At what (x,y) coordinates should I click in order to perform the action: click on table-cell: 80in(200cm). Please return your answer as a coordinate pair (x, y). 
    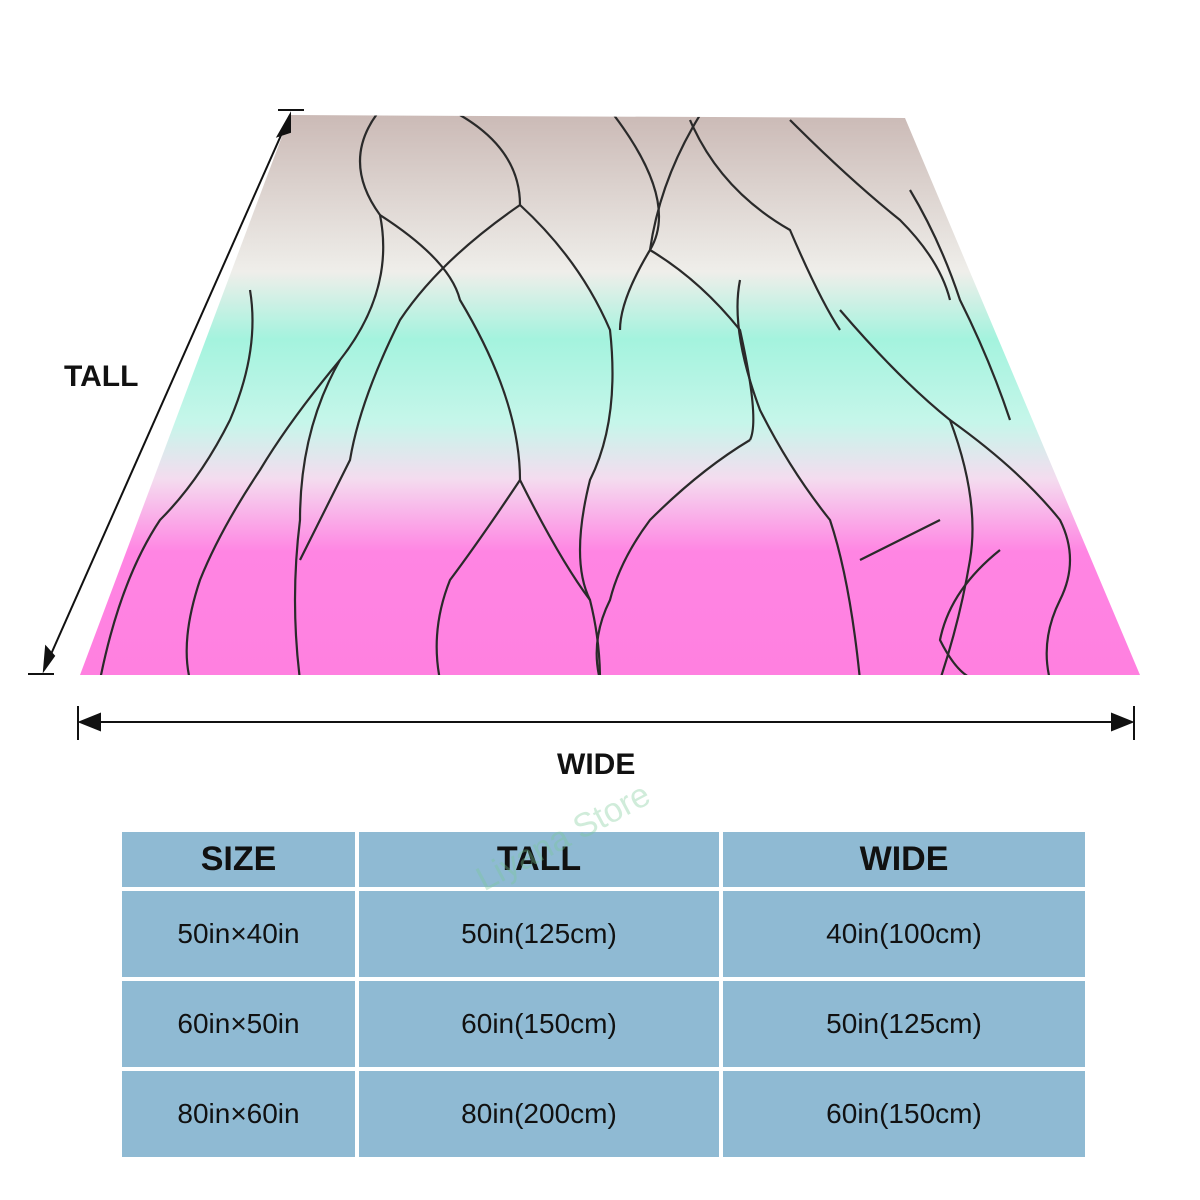
    Looking at the image, I should click on (539, 1114).